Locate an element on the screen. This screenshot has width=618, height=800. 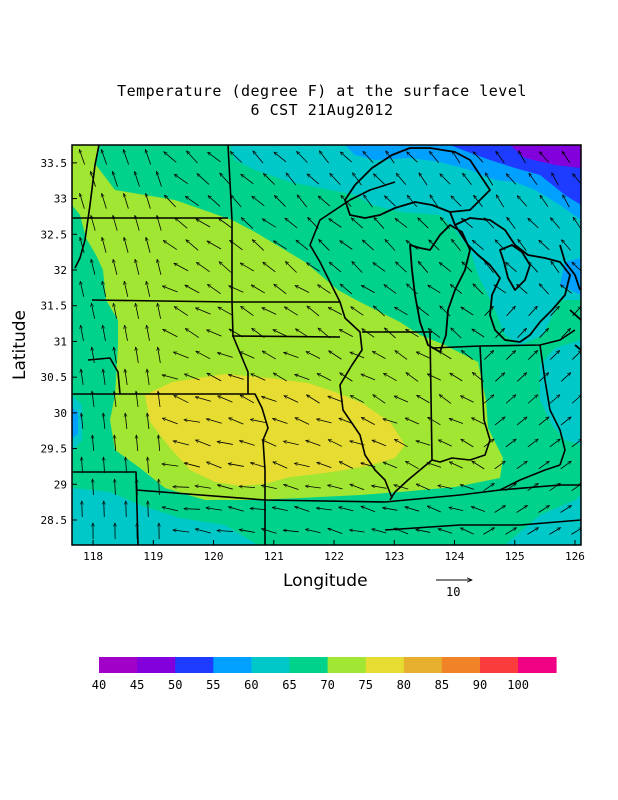
temperature-region-60-southeast is located at coordinates (543, 520).